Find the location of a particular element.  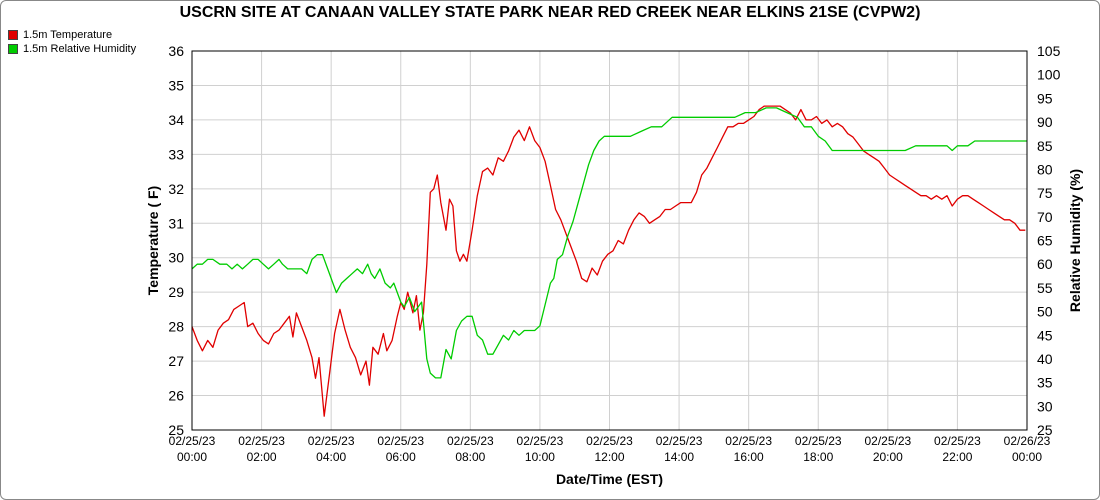

y-tick-right: 90 is located at coordinates (1045, 122).